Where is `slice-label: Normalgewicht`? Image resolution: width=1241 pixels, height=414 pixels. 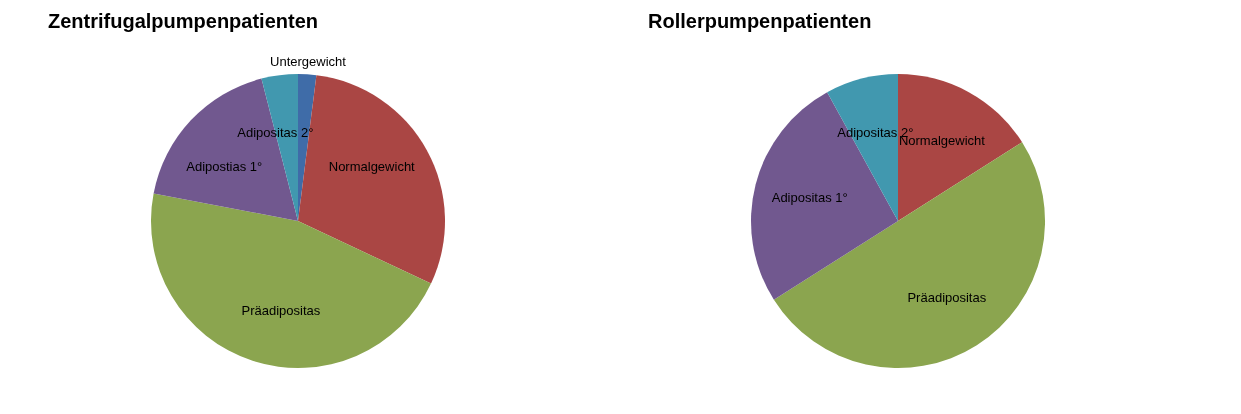
slice-label: Normalgewicht is located at coordinates (372, 167).